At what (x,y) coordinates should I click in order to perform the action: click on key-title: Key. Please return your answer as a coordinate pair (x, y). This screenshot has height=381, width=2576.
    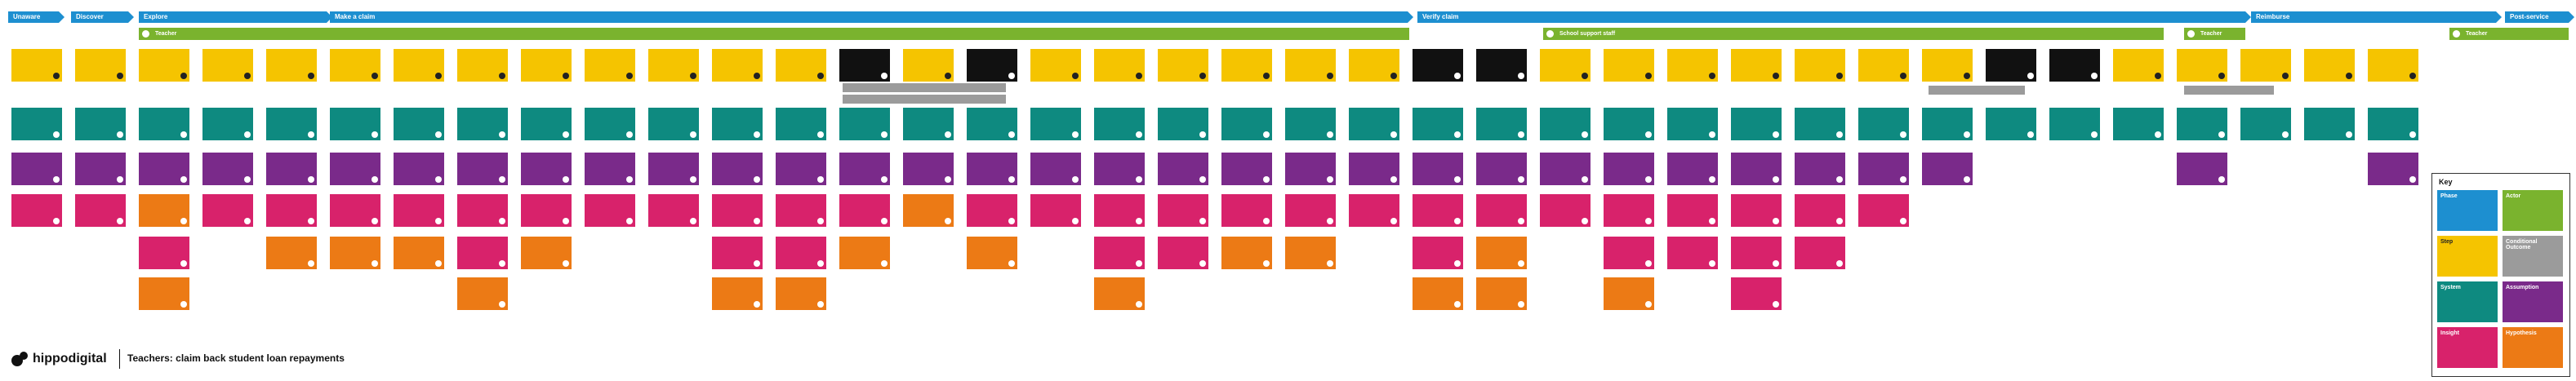
    Looking at the image, I should click on (2446, 182).